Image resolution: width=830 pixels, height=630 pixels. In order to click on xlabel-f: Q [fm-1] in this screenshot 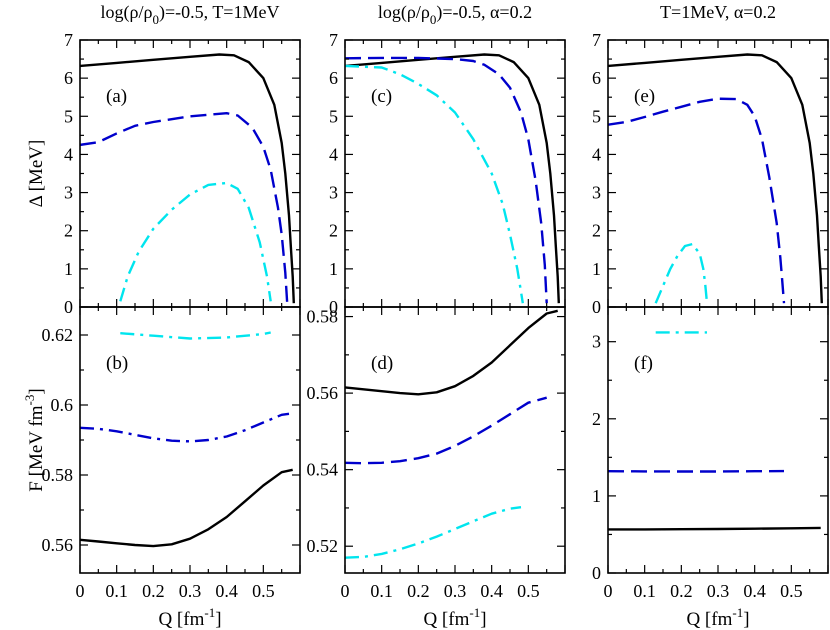, I will do `click(717, 617)`.